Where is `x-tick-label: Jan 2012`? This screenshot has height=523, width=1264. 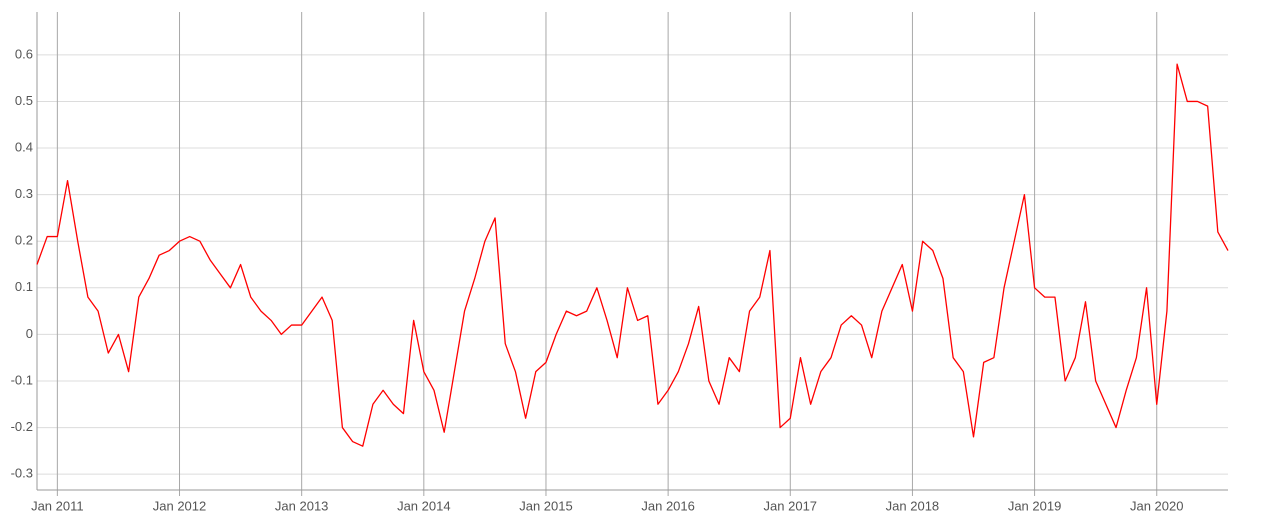 x-tick-label: Jan 2012 is located at coordinates (180, 505).